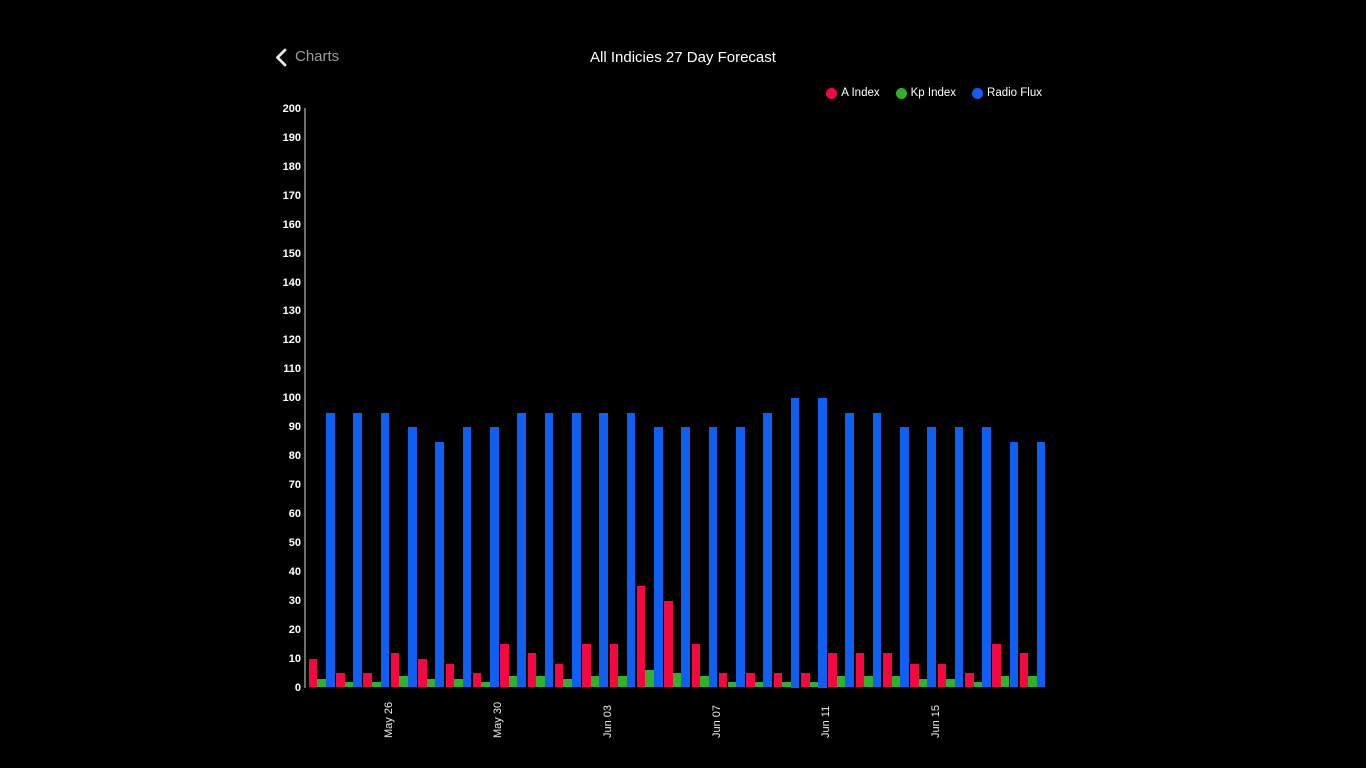 The width and height of the screenshot is (1366, 768). Describe the element at coordinates (291, 137) in the screenshot. I see `y-axis-tick-label: 190` at that location.